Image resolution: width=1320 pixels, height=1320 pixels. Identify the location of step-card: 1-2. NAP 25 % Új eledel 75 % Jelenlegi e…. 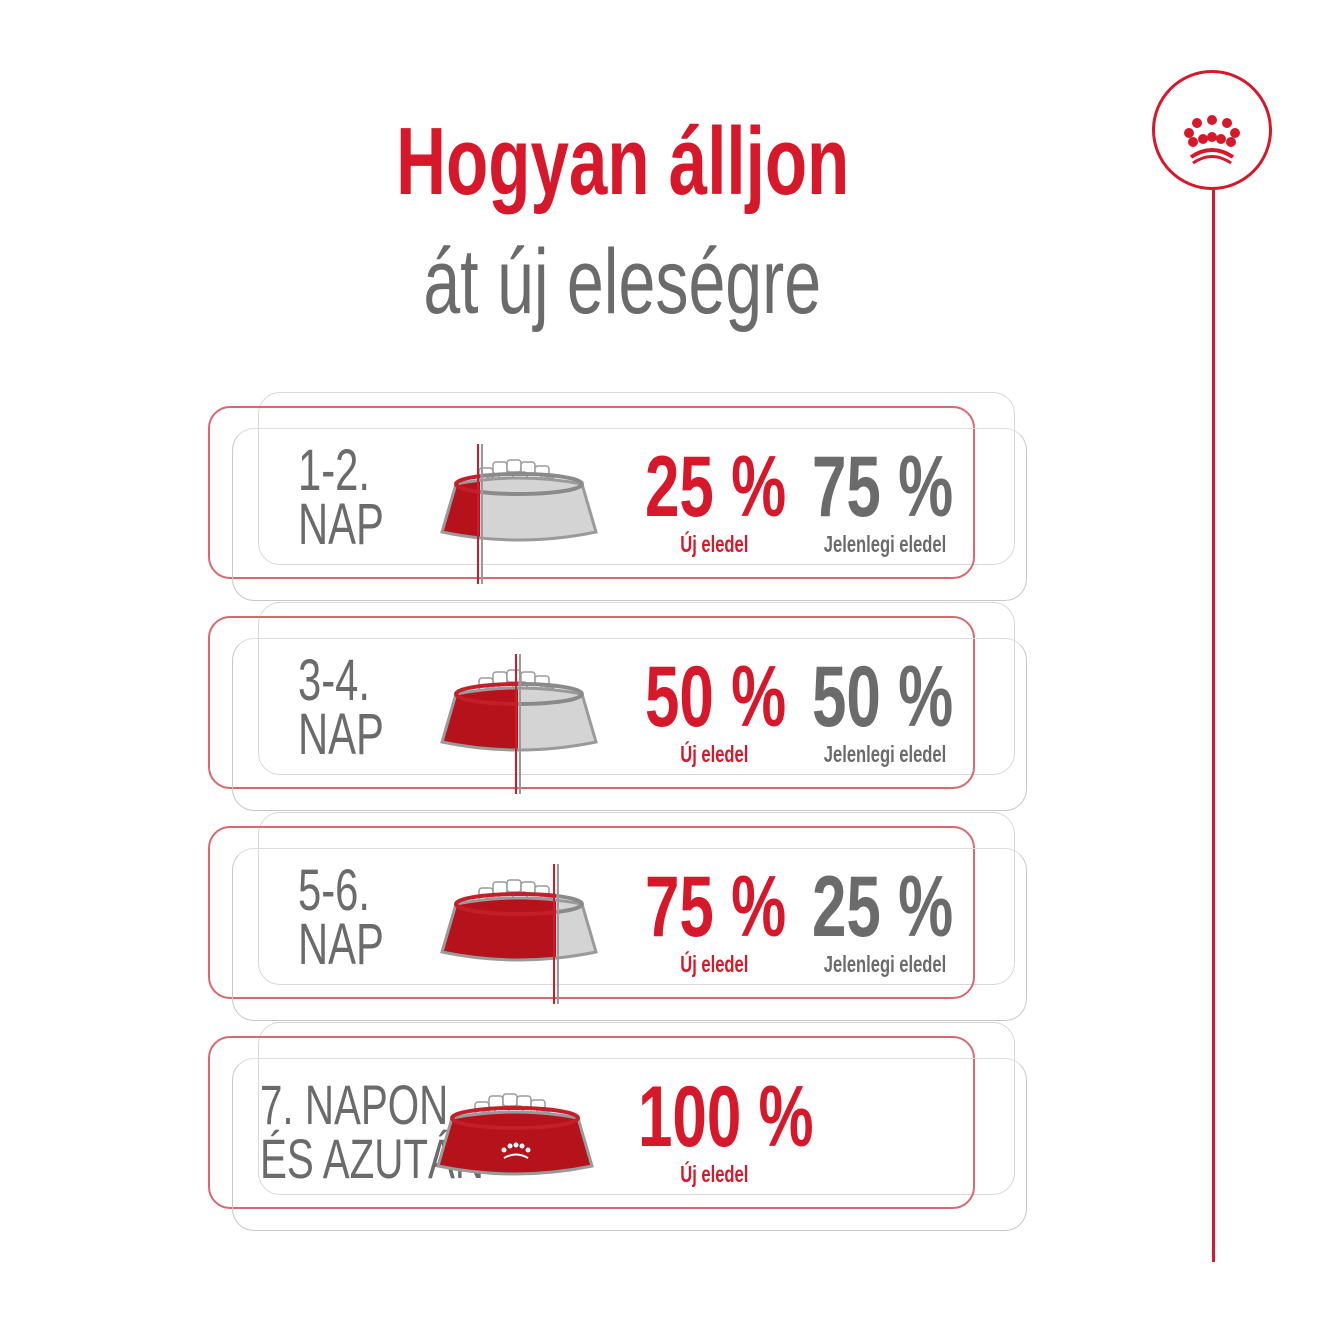
(550, 502).